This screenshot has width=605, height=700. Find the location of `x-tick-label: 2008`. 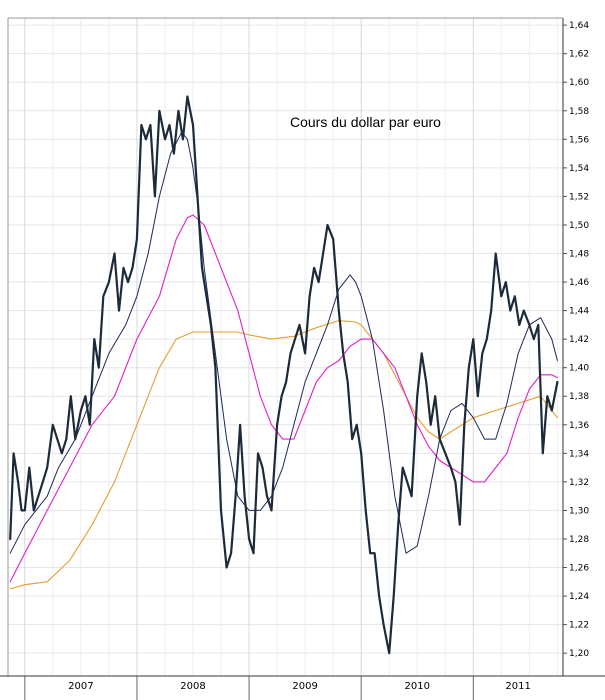

x-tick-label: 2008 is located at coordinates (192, 686).